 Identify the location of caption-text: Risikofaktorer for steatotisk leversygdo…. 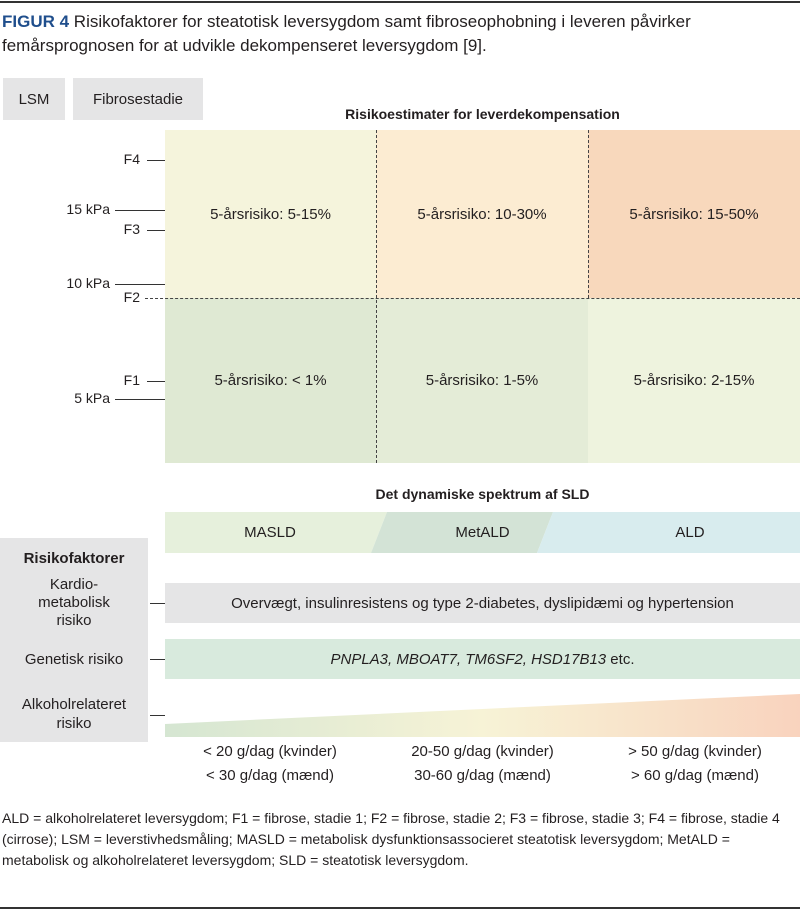
(346, 33).